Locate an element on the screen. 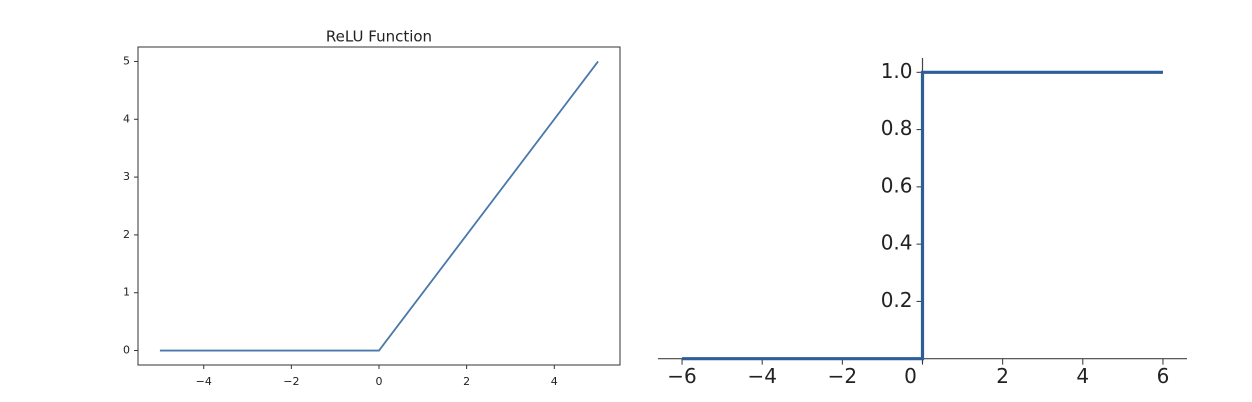 Image resolution: width=1252 pixels, height=402 pixels. y-tick-label: 0.8 is located at coordinates (897, 128).